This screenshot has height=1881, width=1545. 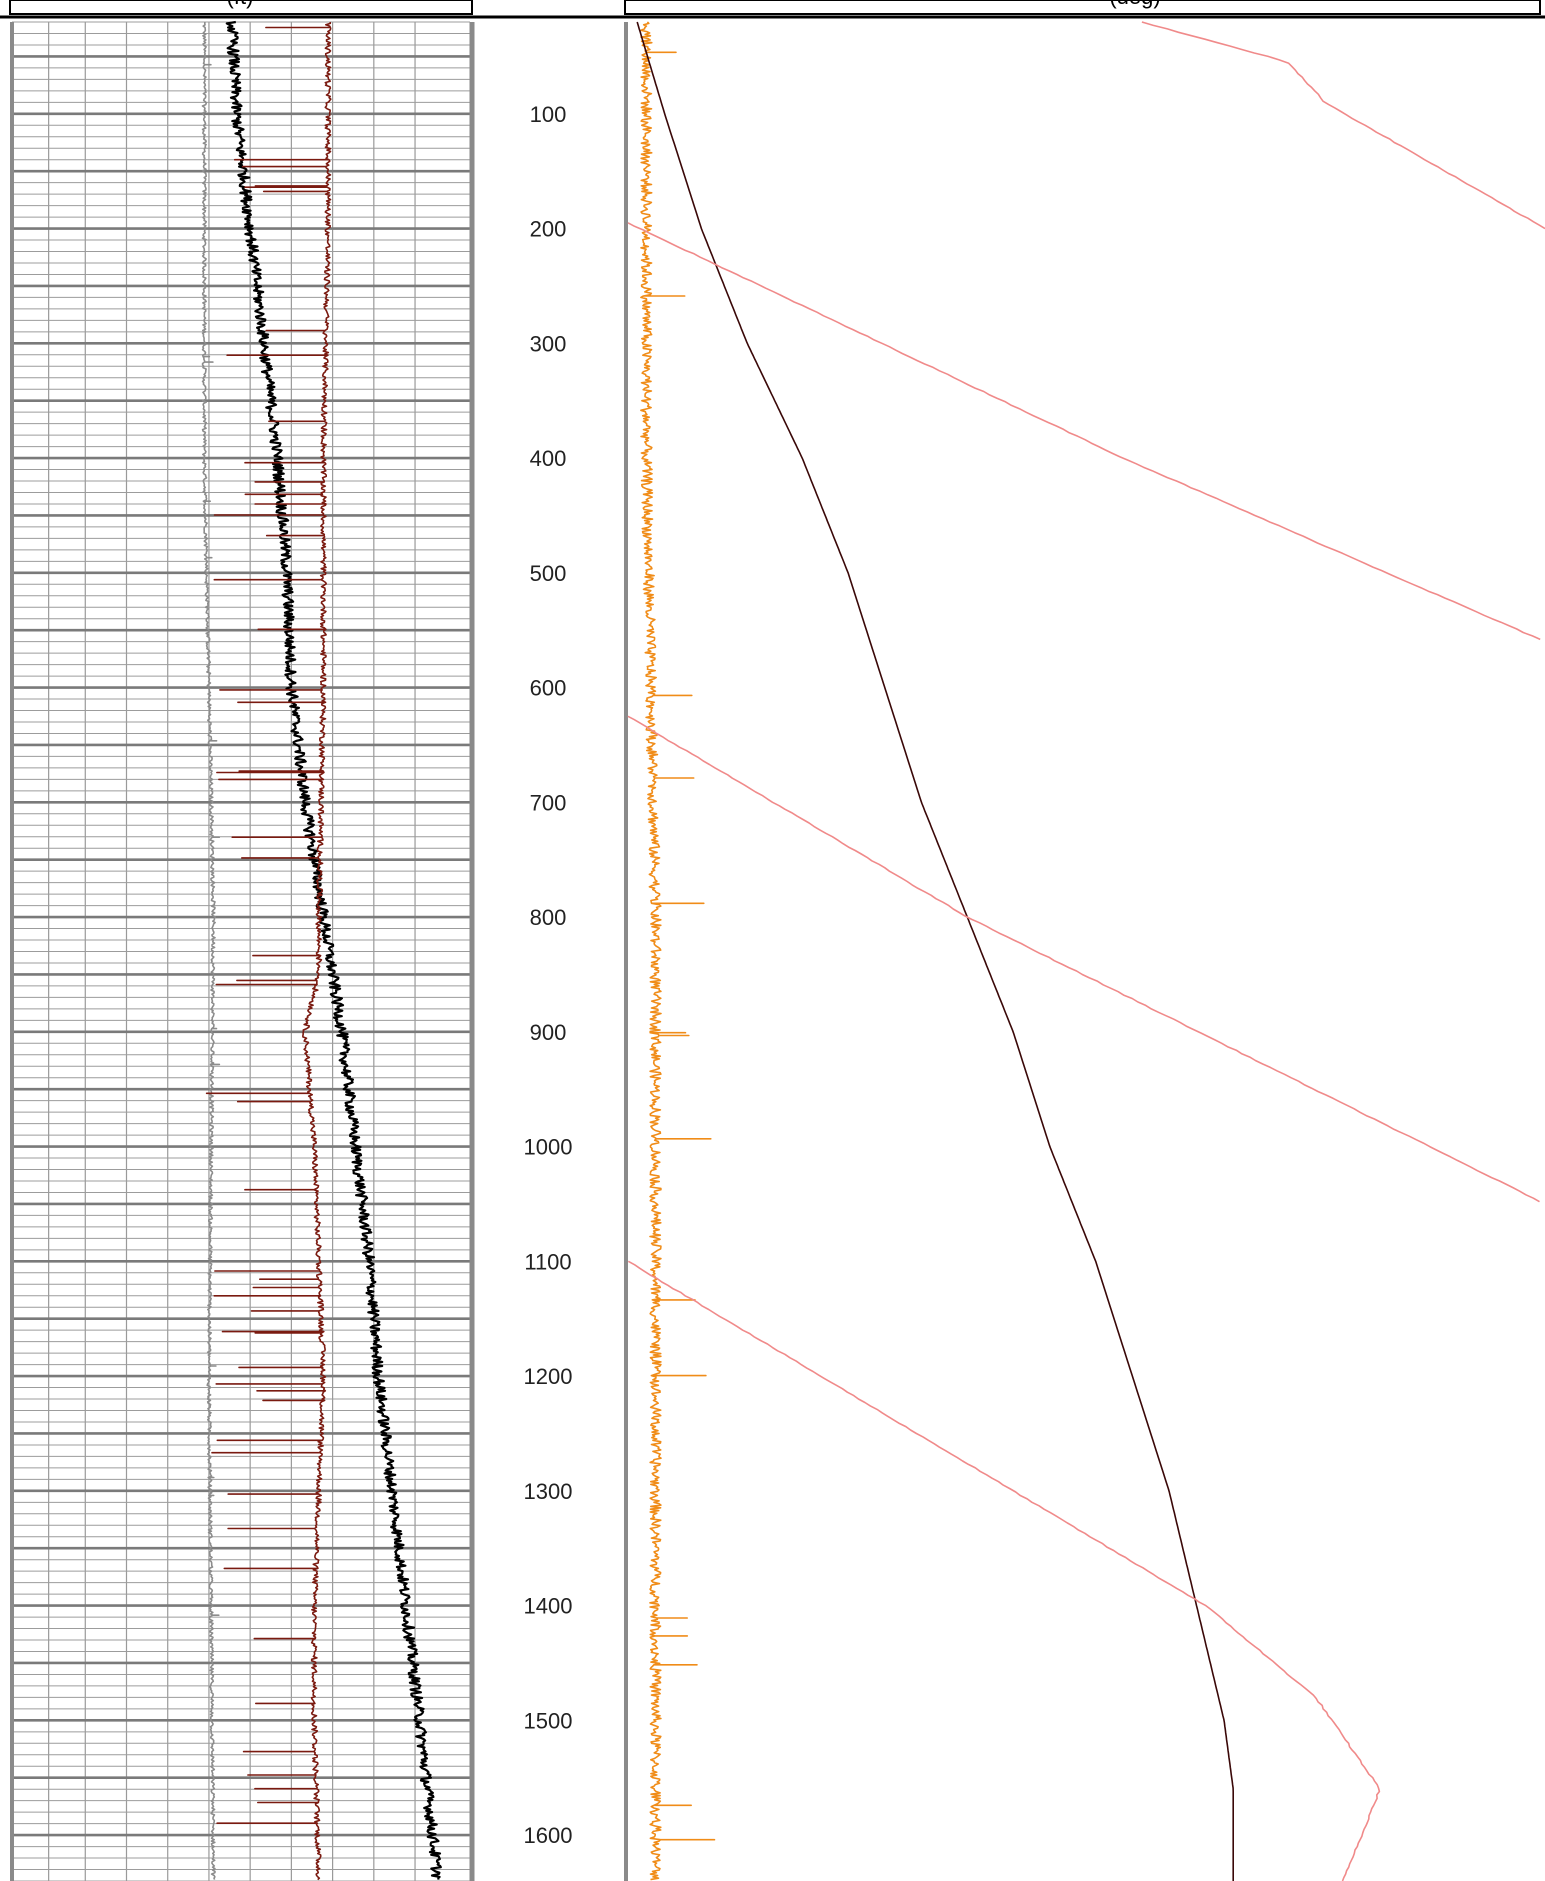 I want to click on depth-tick-600: 600, so click(x=548, y=688).